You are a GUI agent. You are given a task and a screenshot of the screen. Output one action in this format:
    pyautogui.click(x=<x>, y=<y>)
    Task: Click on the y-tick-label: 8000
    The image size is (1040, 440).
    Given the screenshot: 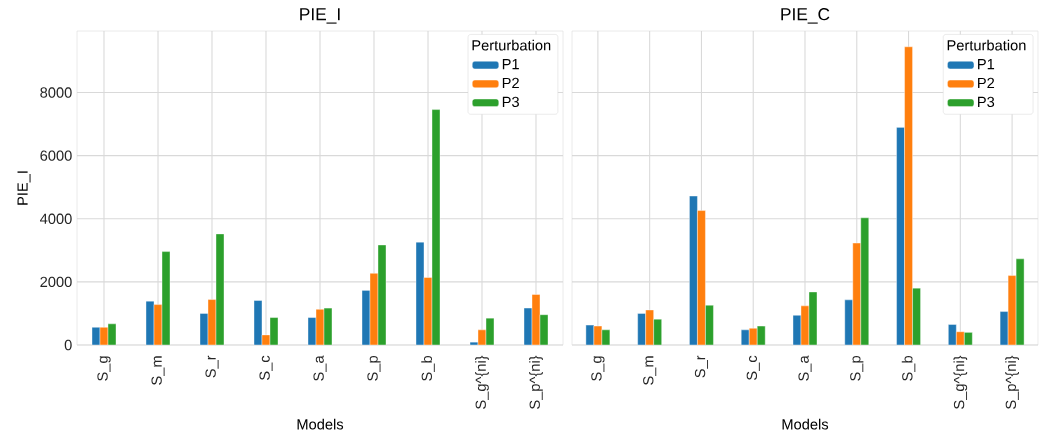 What is the action you would take?
    pyautogui.click(x=56, y=92)
    